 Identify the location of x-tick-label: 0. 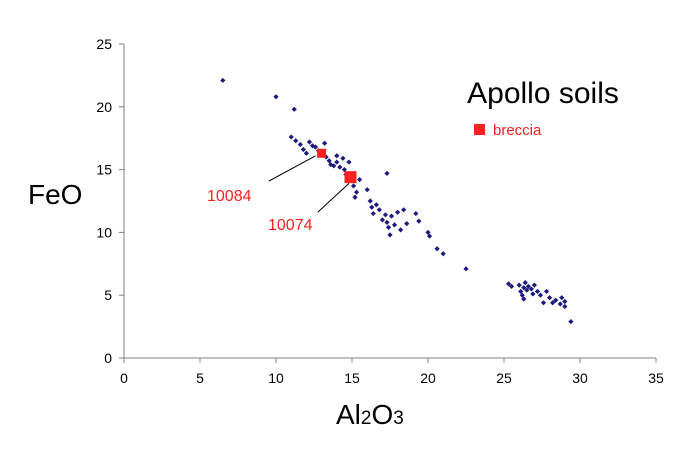
(124, 378).